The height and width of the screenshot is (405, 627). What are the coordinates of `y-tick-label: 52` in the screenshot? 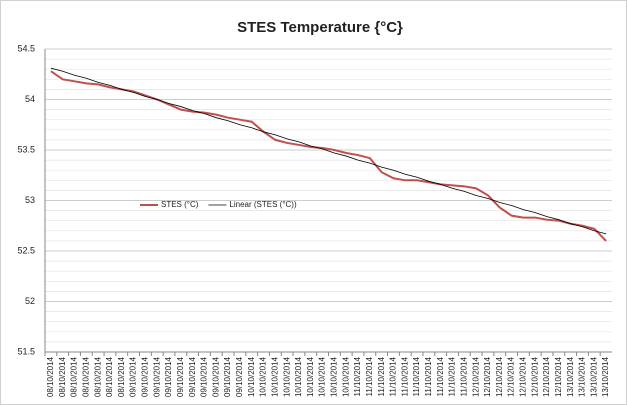 It's located at (30, 301).